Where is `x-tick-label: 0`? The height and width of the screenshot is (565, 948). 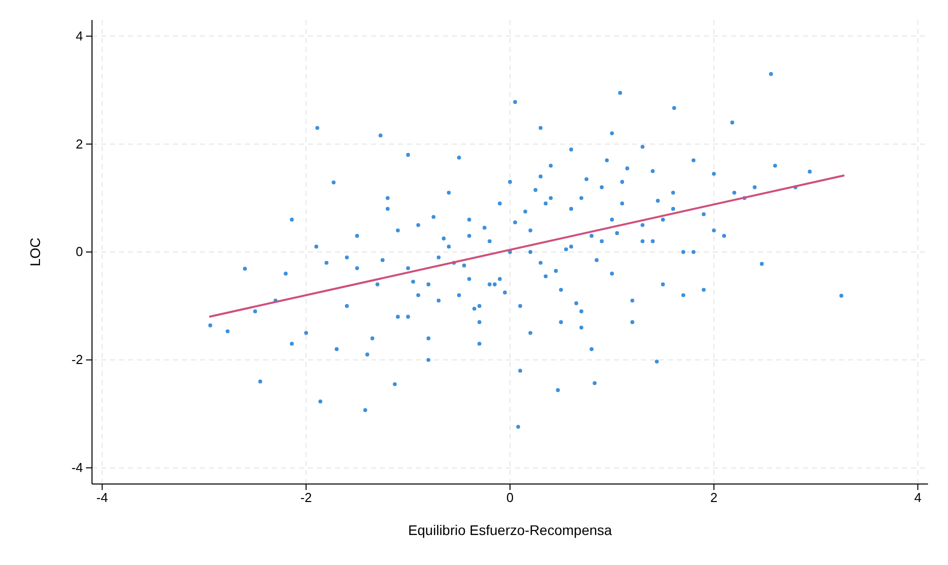
x-tick-label: 0 is located at coordinates (510, 498).